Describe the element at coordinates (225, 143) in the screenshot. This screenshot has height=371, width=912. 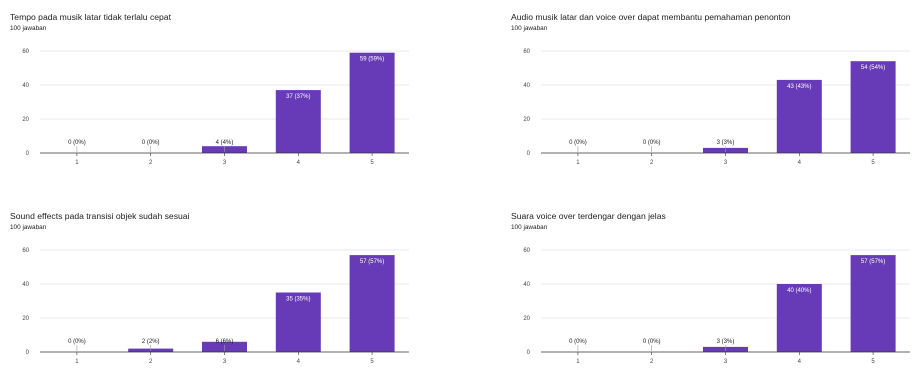
I see `data-label: 4 (4%)` at that location.